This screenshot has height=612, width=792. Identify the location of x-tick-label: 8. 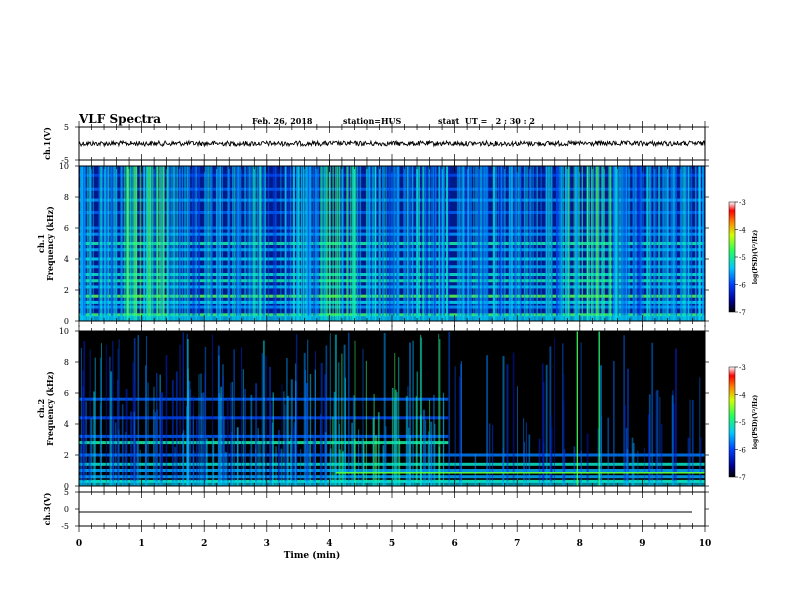
(580, 544).